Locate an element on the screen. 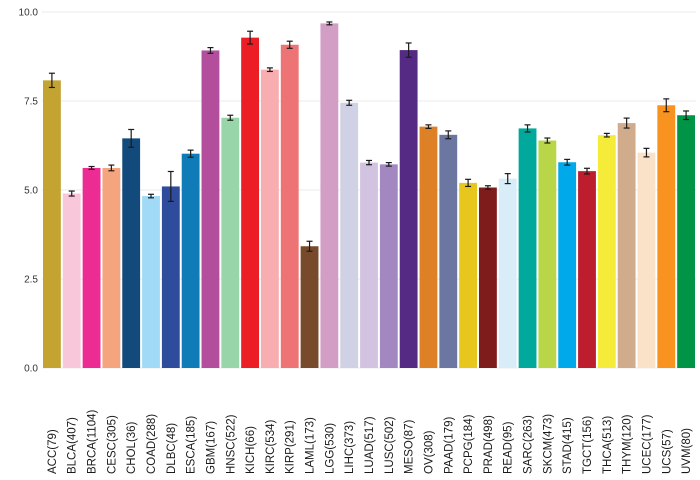 The image size is (700, 480). x-tick-label: STAD(415) is located at coordinates (568, 445).